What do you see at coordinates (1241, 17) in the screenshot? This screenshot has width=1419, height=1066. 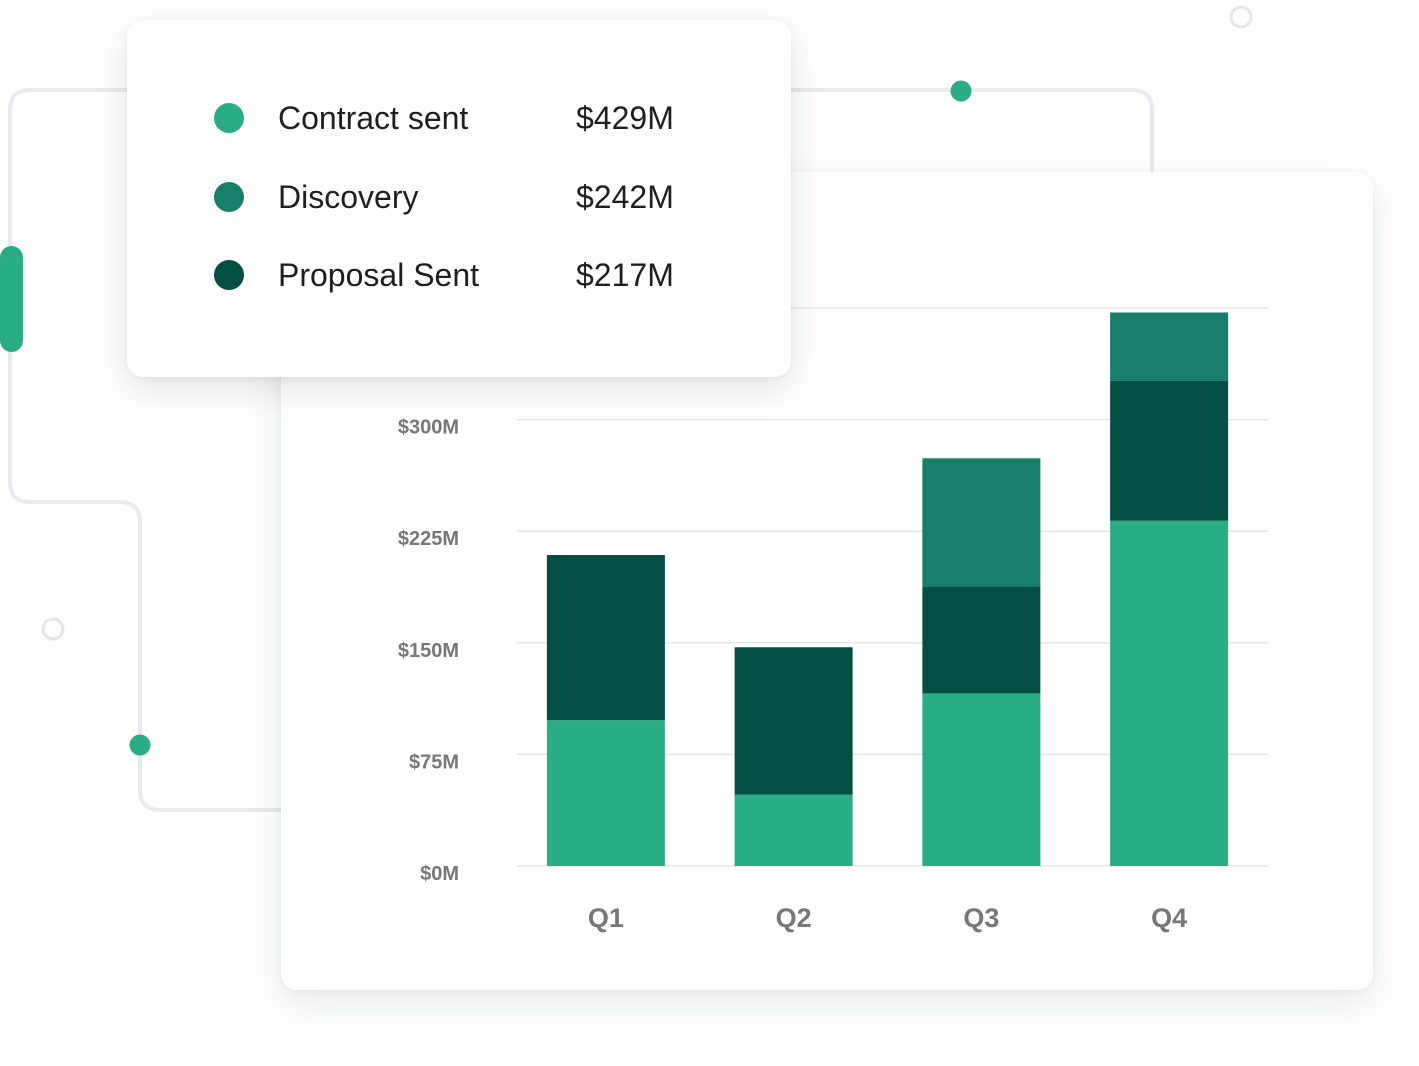 I see `ring-decoration-top-right` at bounding box center [1241, 17].